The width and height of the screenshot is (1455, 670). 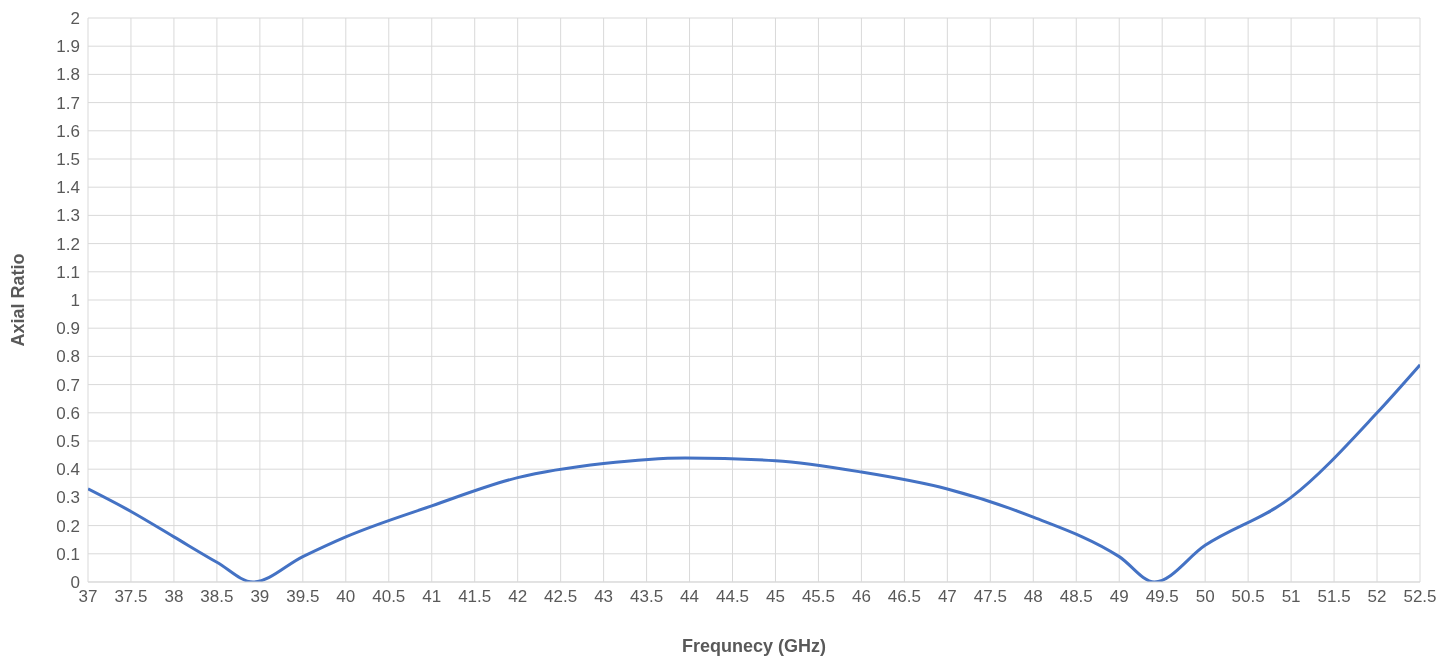 I want to click on x-tick-label: 43, so click(x=604, y=597).